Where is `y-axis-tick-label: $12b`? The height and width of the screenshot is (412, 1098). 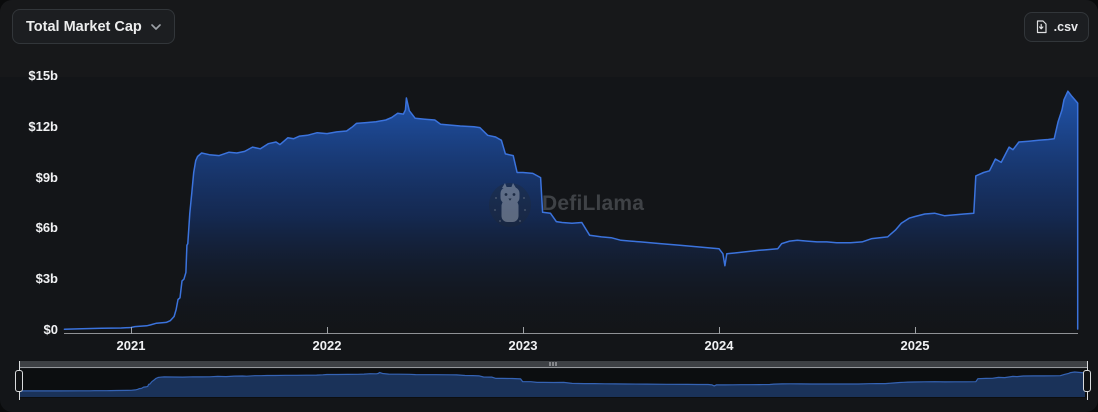 y-axis-tick-label: $12b is located at coordinates (43, 126).